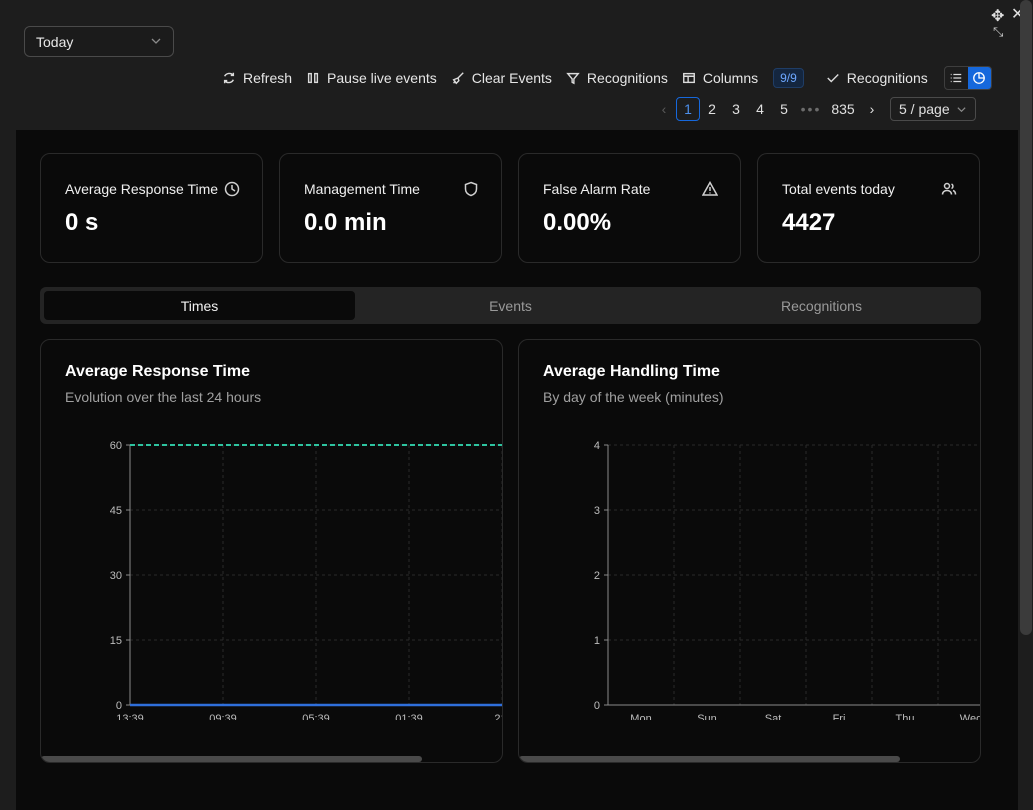 This screenshot has height=810, width=1033. Describe the element at coordinates (316, 716) in the screenshot. I see `x-tick-label: 05:39` at that location.